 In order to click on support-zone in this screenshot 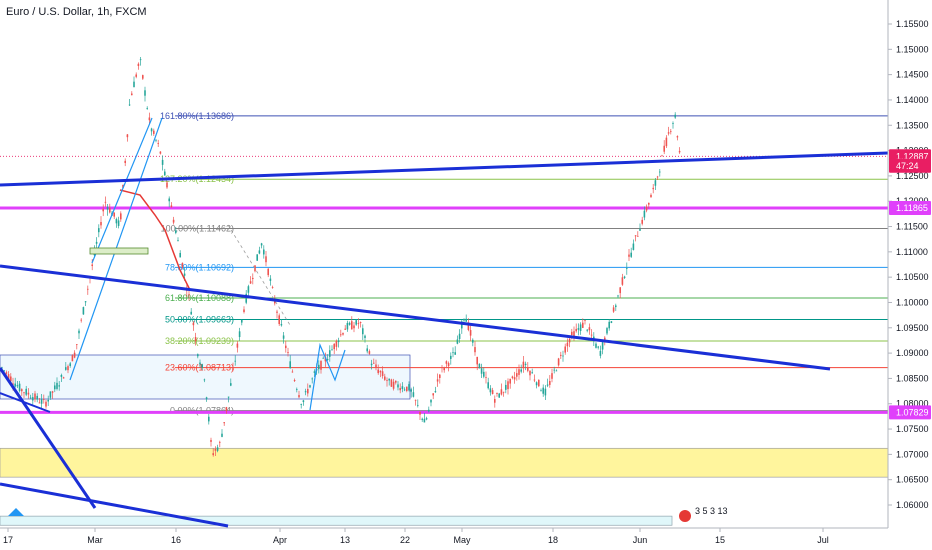, I will do `click(444, 462)`.